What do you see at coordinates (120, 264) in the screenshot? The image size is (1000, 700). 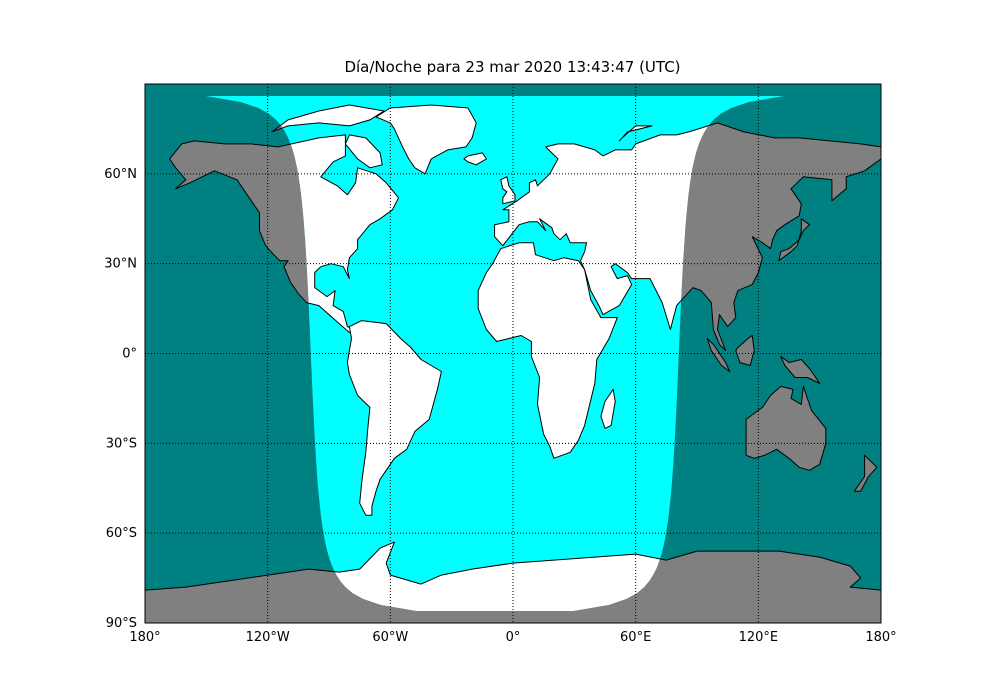 I see `lat-label: 30°N` at bounding box center [120, 264].